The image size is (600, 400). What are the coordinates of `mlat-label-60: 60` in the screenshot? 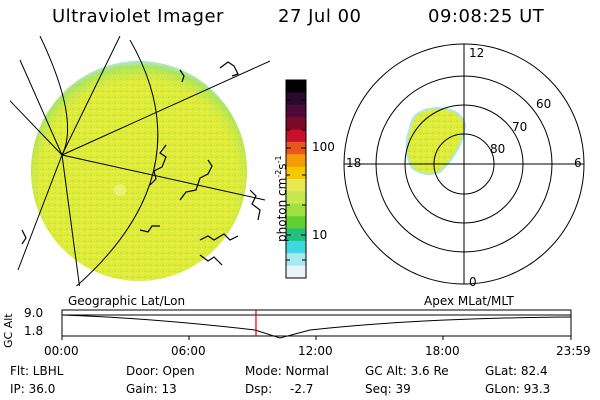 It's located at (543, 104).